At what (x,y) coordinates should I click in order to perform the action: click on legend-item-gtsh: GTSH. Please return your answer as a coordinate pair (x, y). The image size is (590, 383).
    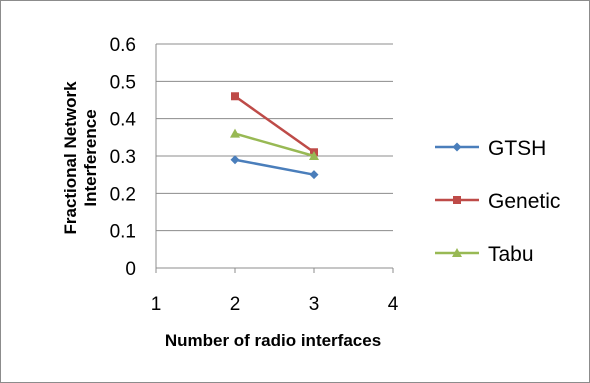
    Looking at the image, I should click on (490, 148).